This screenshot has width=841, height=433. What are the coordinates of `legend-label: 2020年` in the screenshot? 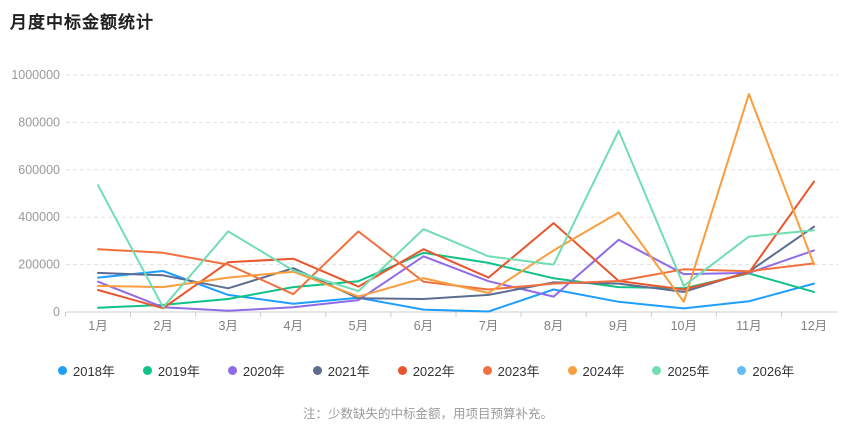 It's located at (263, 371).